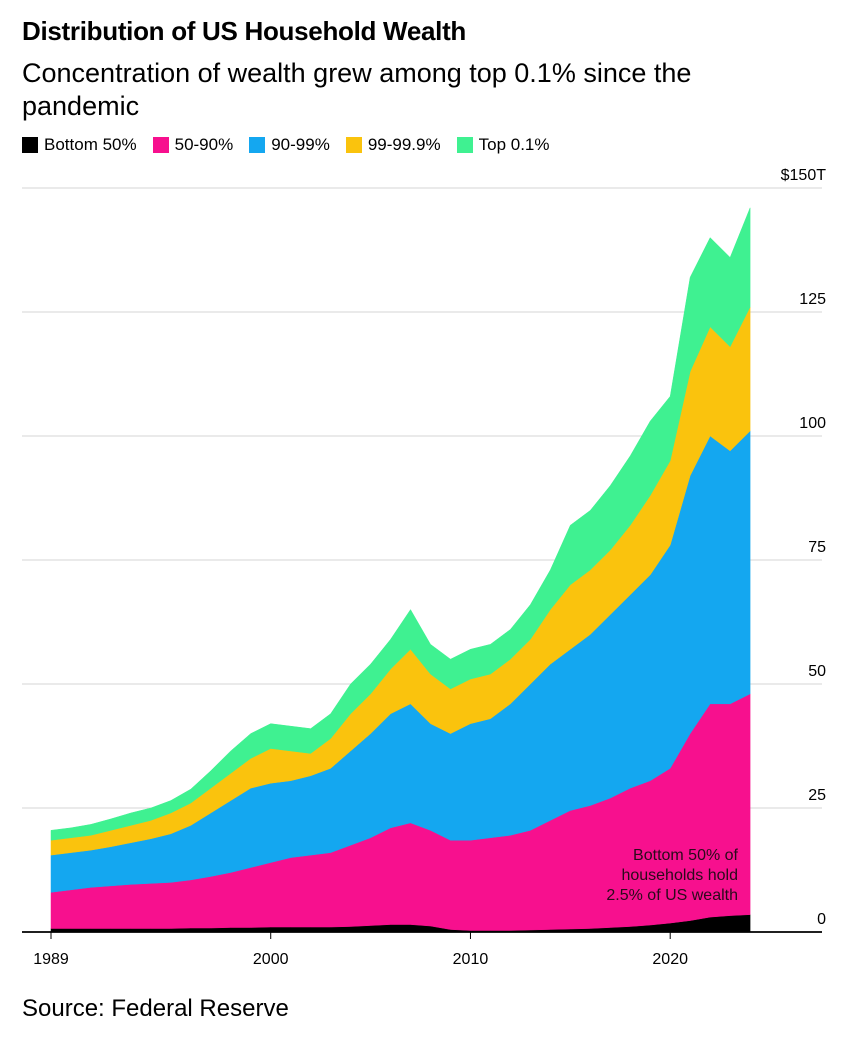  What do you see at coordinates (90, 144) in the screenshot?
I see `legend-label: Bottom 50%` at bounding box center [90, 144].